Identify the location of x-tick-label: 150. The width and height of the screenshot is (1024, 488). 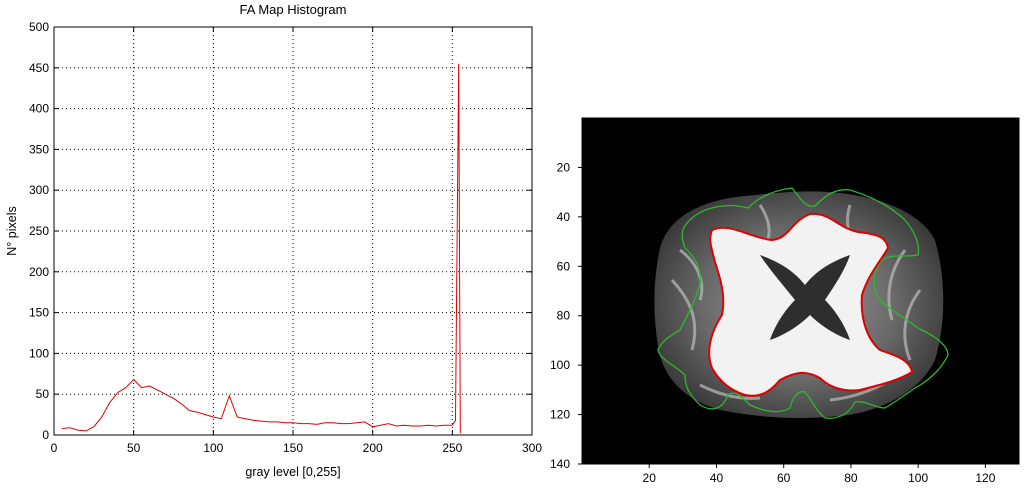
(293, 448).